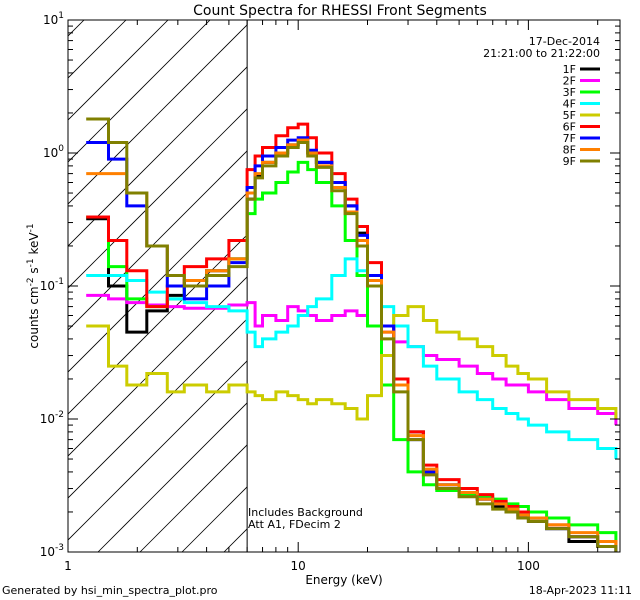  What do you see at coordinates (340, 11) in the screenshot?
I see `chart-title: Count Spectra for RHESSI Front Segments` at bounding box center [340, 11].